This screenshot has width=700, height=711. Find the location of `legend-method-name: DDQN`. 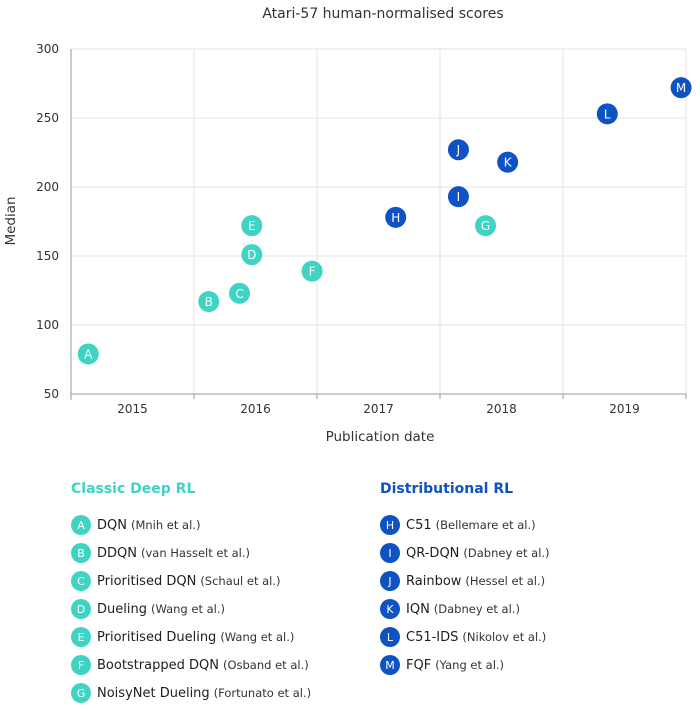

legend-method-name: DDQN is located at coordinates (117, 553).